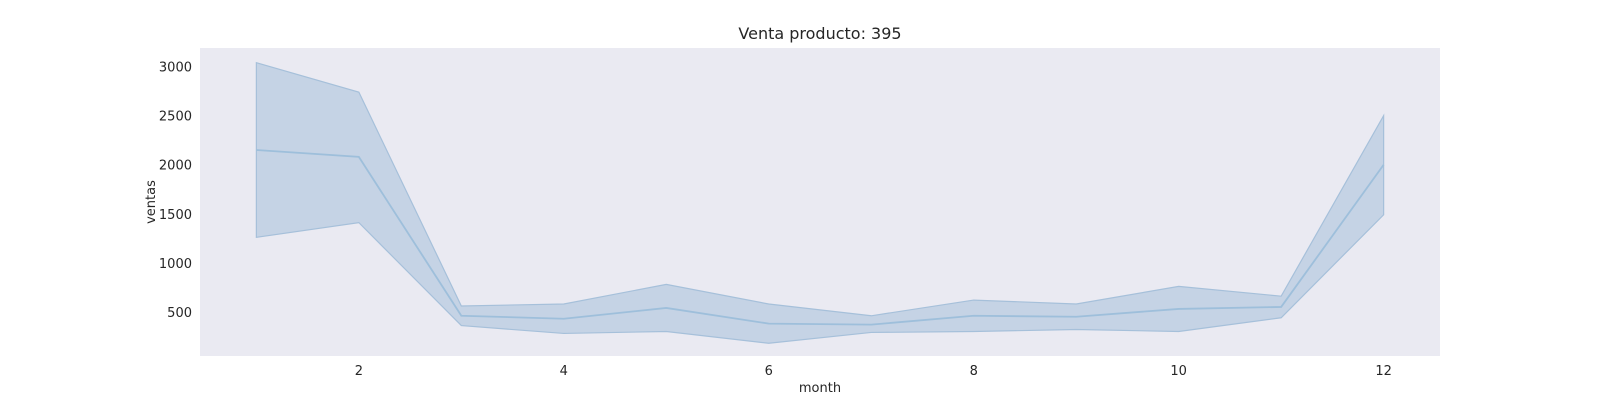  I want to click on y-tick-label: 2500, so click(175, 117).